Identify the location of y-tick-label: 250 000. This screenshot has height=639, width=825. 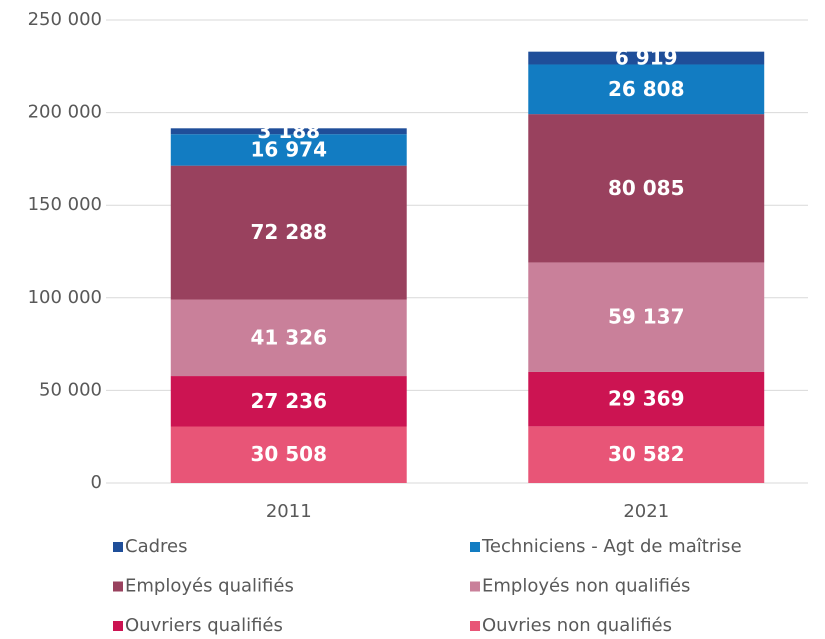
(65, 19).